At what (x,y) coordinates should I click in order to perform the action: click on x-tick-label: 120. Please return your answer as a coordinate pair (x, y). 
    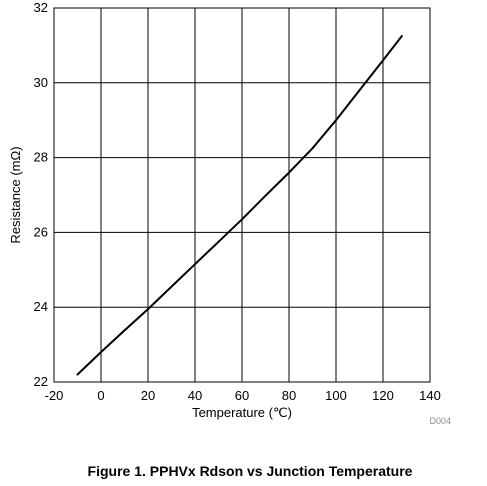
    Looking at the image, I should click on (383, 395).